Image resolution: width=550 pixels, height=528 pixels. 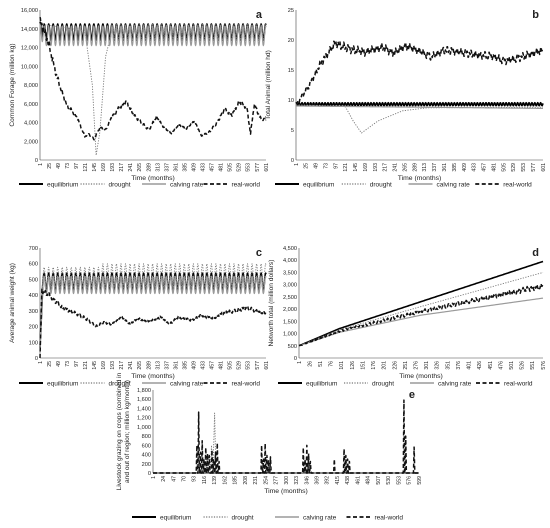 I want to click on x-tick-label: 145, so click(x=95, y=167).